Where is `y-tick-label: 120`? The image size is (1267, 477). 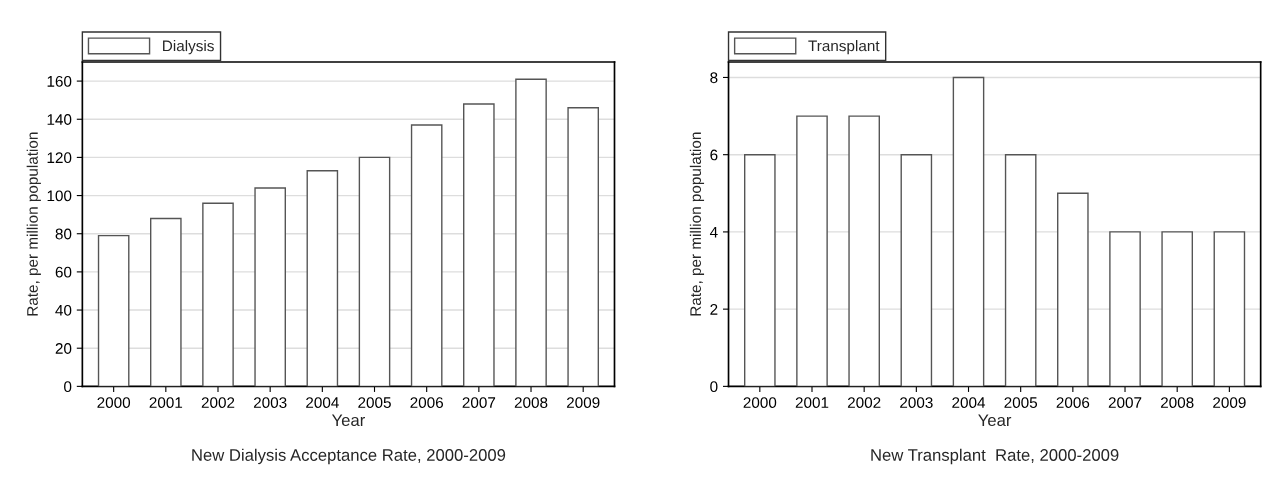
y-tick-label: 120 is located at coordinates (59, 158).